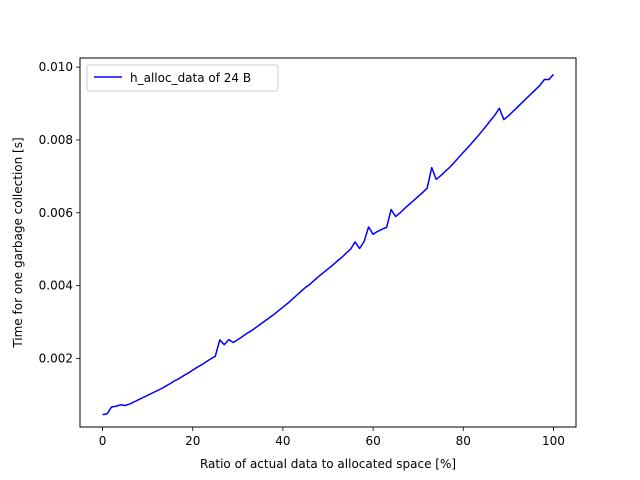 Image resolution: width=640 pixels, height=480 pixels. I want to click on y-tick-label: 0.004, so click(56, 286).